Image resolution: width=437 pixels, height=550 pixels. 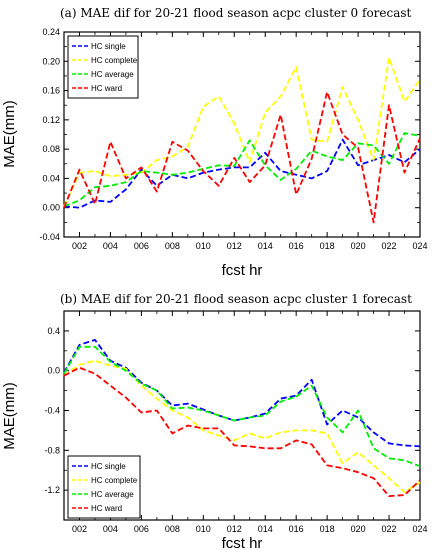 I want to click on chart-a-x-tick-label: 018, so click(x=327, y=246).